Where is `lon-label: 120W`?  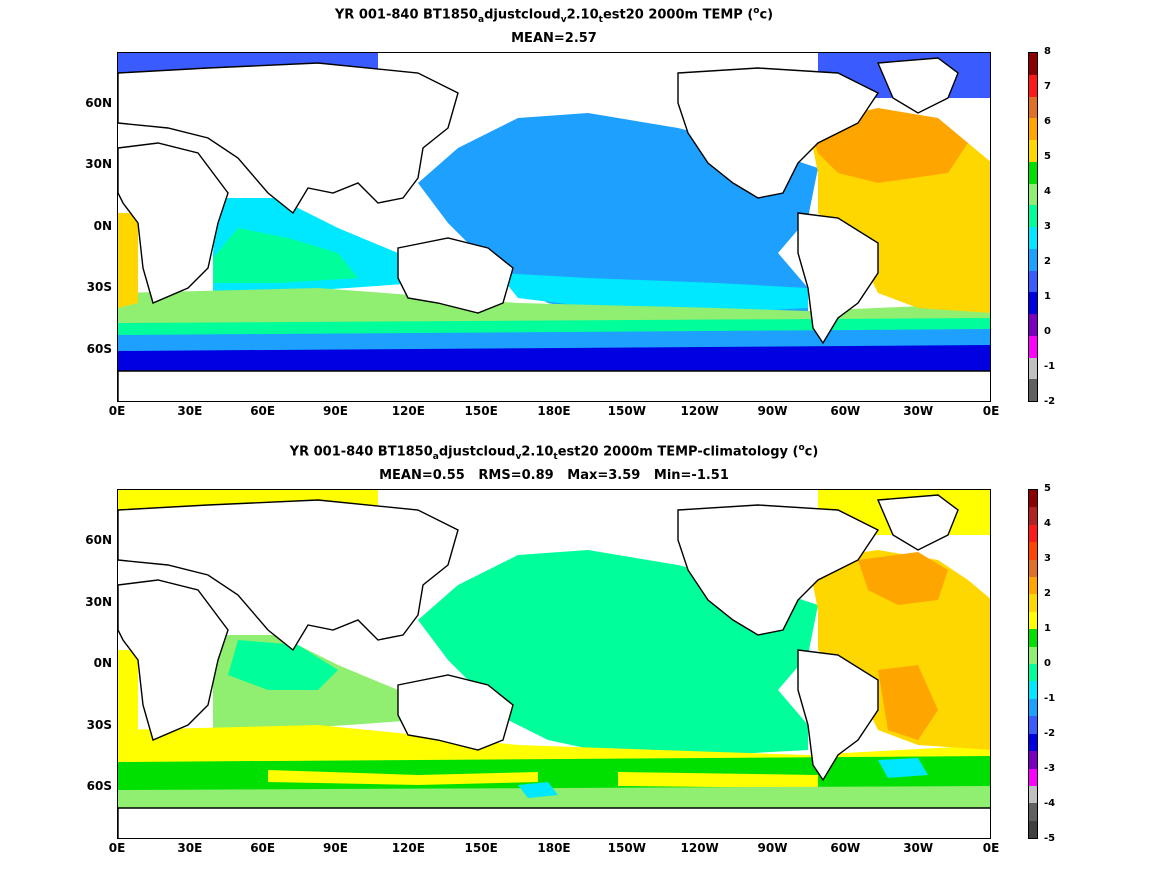 lon-label: 120W is located at coordinates (699, 848).